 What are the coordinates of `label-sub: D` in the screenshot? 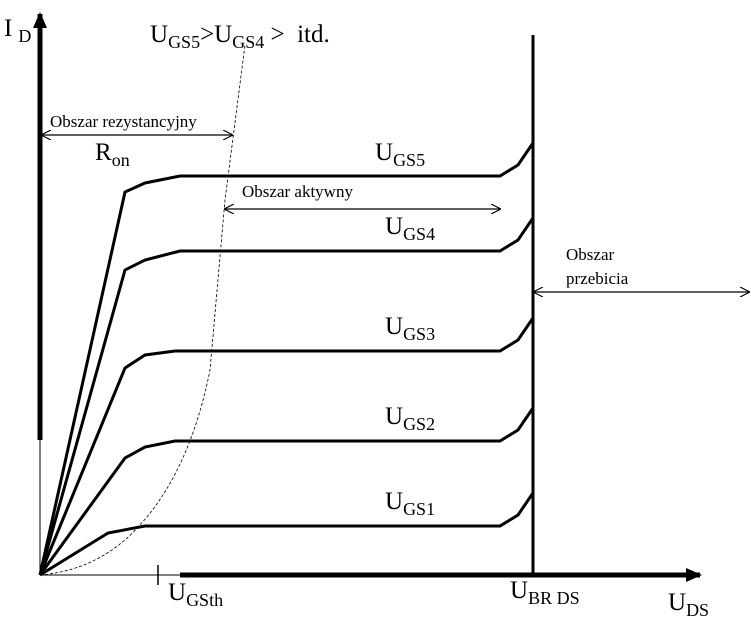 It's located at (24, 36).